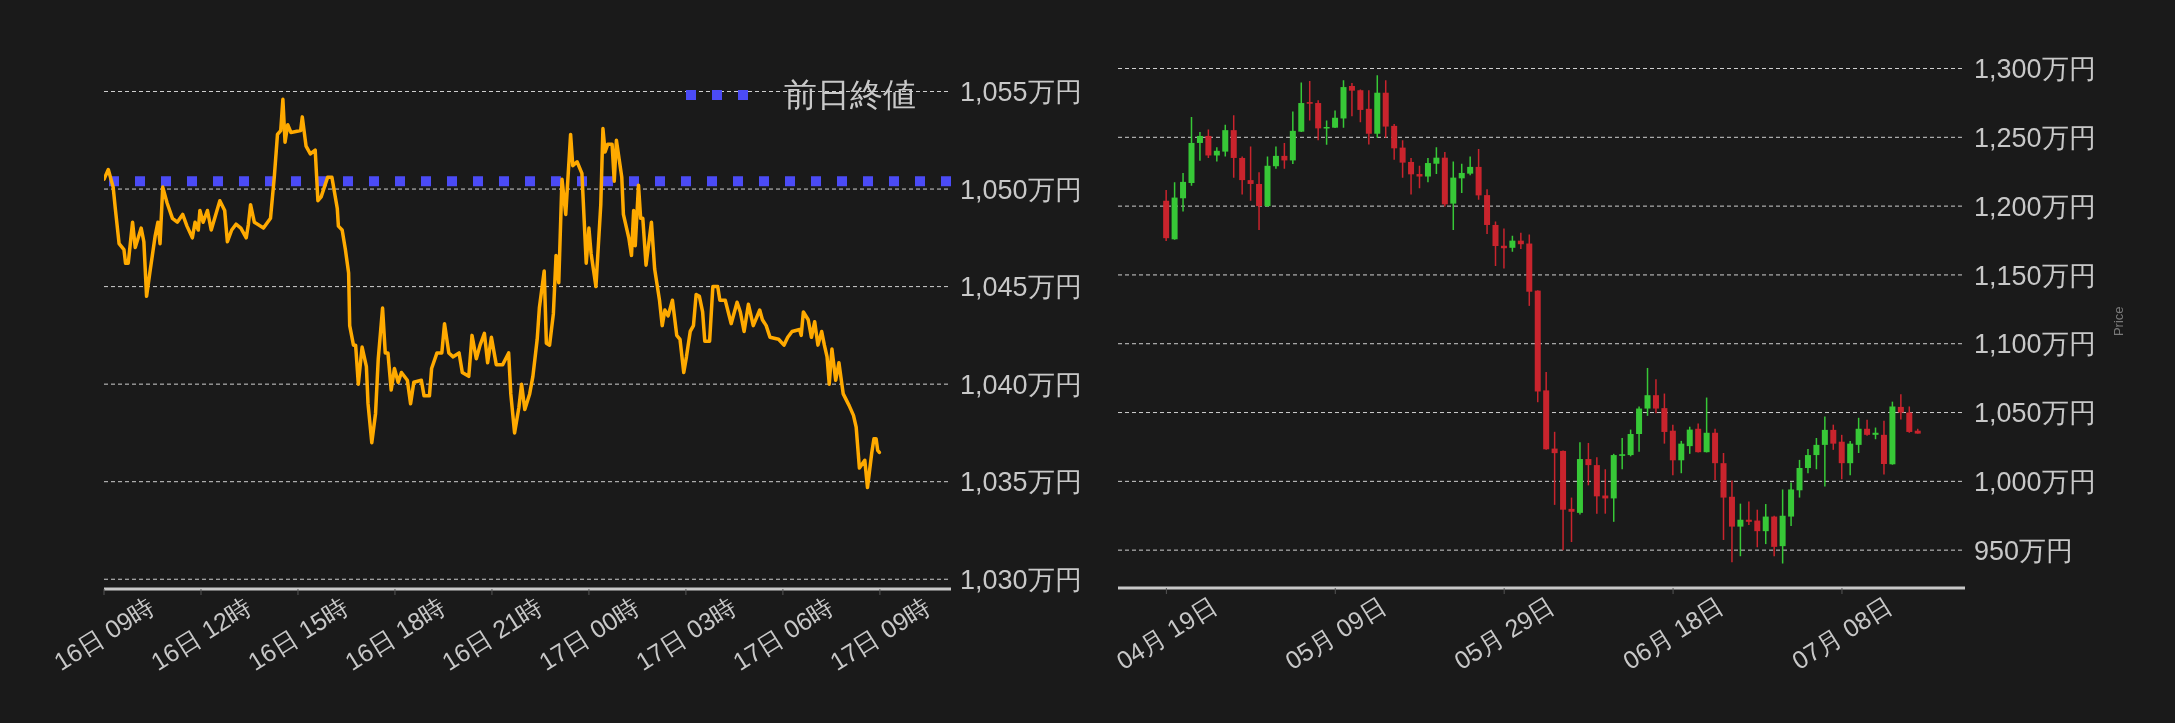 This screenshot has height=723, width=2175. I want to click on y-tick-label: 1,300万円, so click(2035, 69).